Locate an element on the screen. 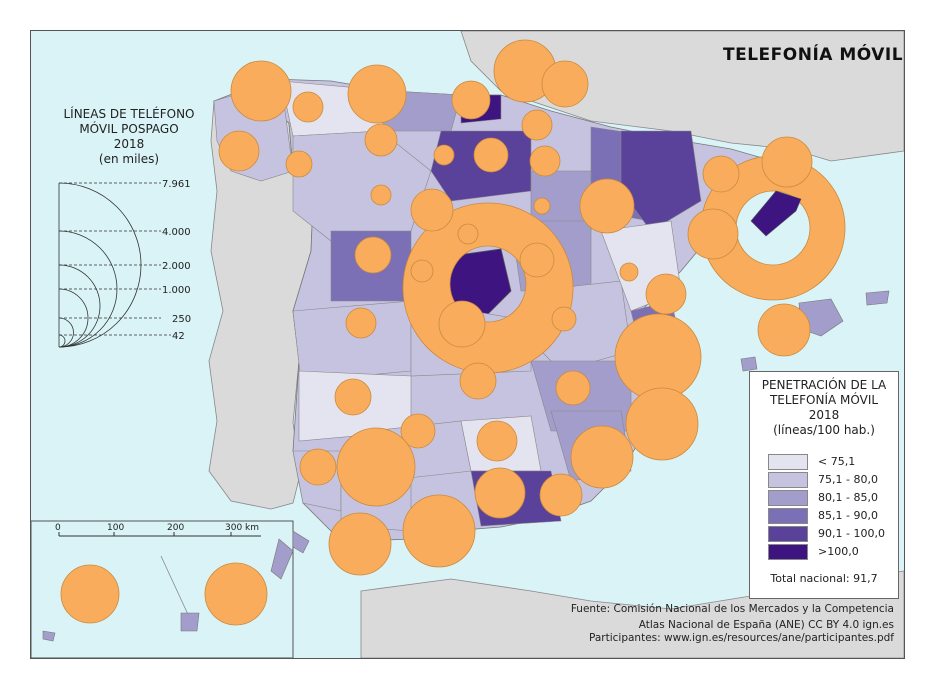 Image resolution: width=933 pixels, height=685 pixels. legend-class-0: < 75,1 is located at coordinates (832, 462).